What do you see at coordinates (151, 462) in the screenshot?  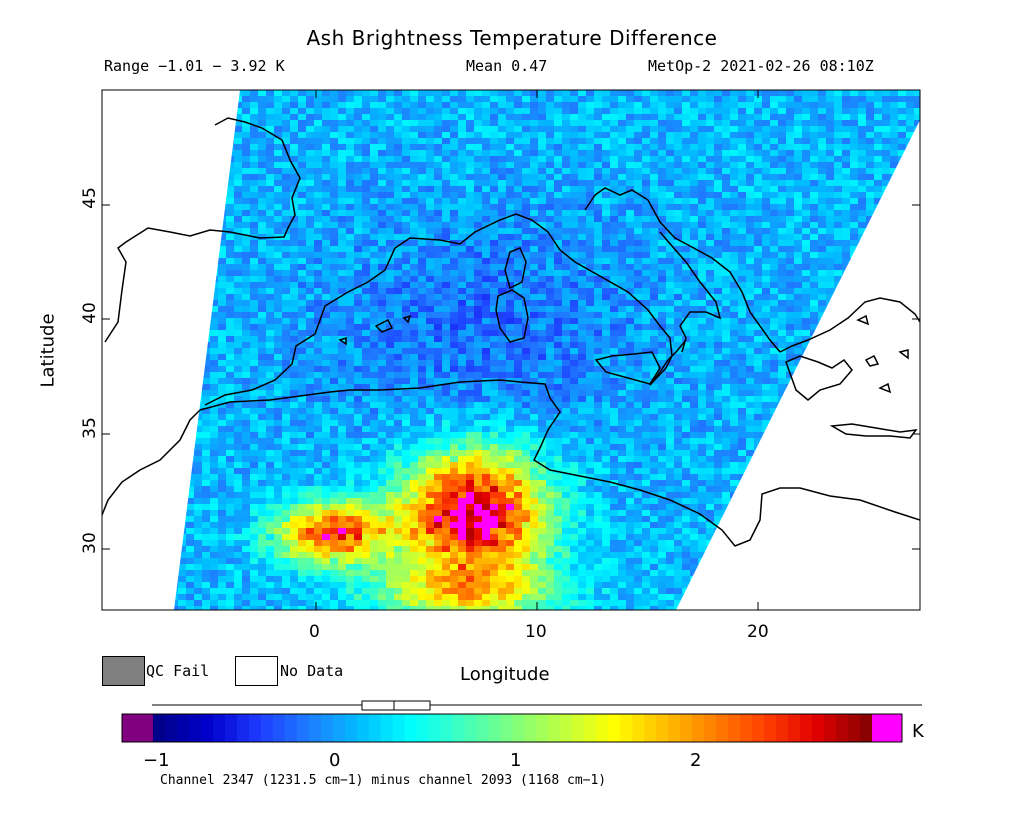 I see `coastline-morocco-atlantic` at bounding box center [151, 462].